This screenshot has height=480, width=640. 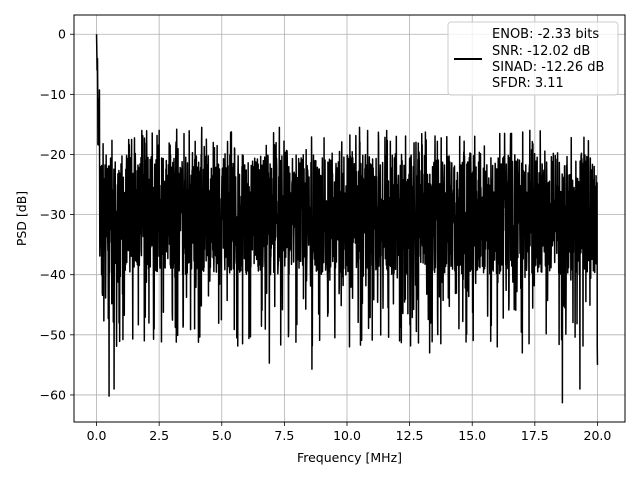 I want to click on y-tick-label: −40, so click(x=53, y=274).